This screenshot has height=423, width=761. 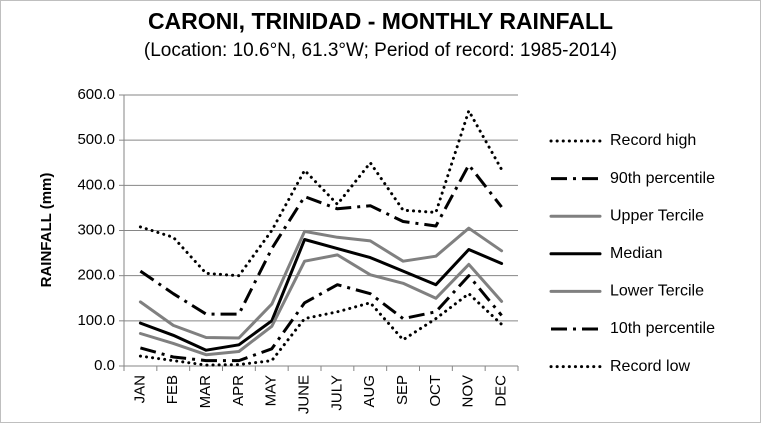 I want to click on y-tick-label: 500.0, so click(x=96, y=139).